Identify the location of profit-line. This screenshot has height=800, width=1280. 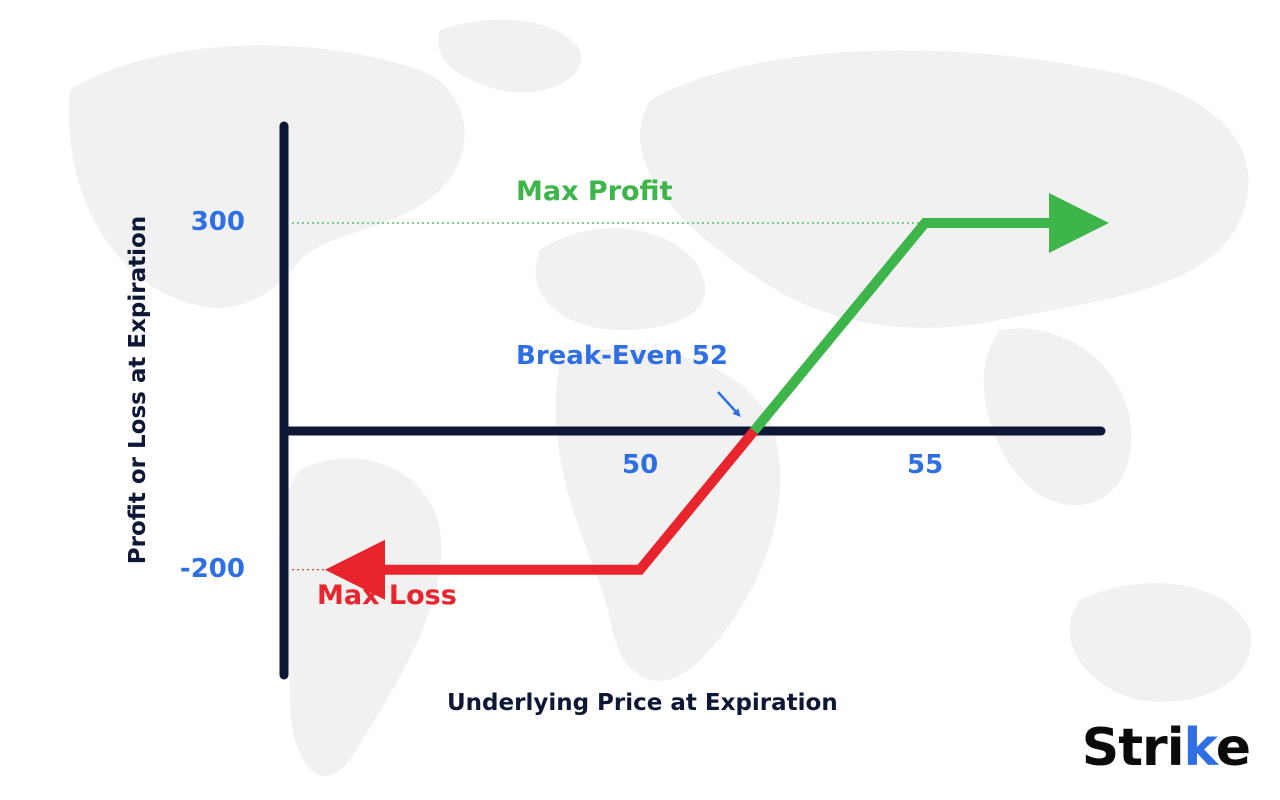
(929, 314).